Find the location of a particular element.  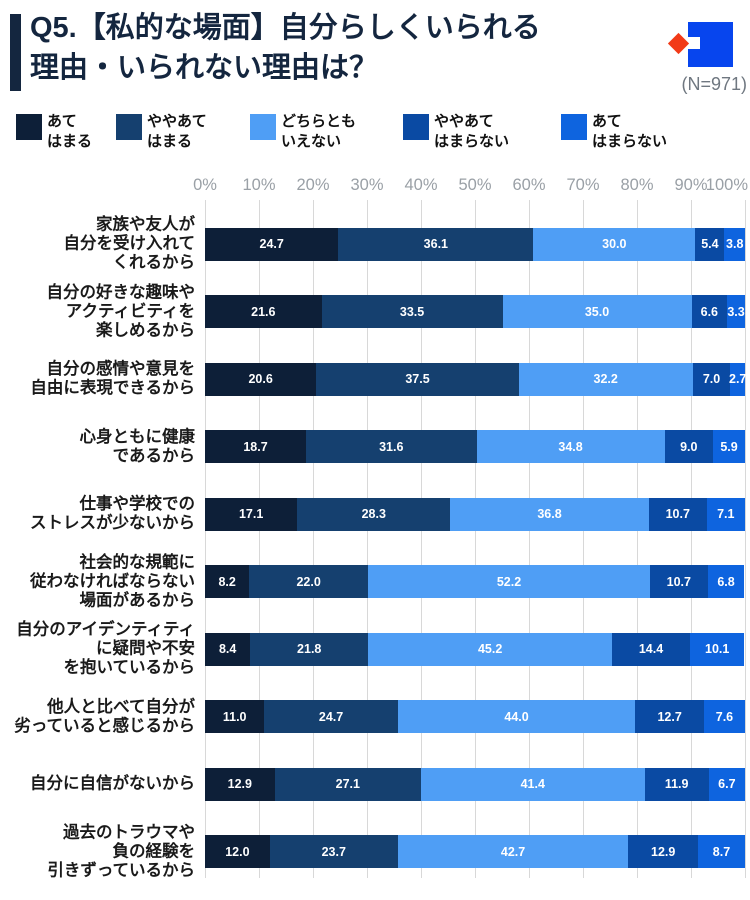

segment-value: 33.5 is located at coordinates (412, 311).